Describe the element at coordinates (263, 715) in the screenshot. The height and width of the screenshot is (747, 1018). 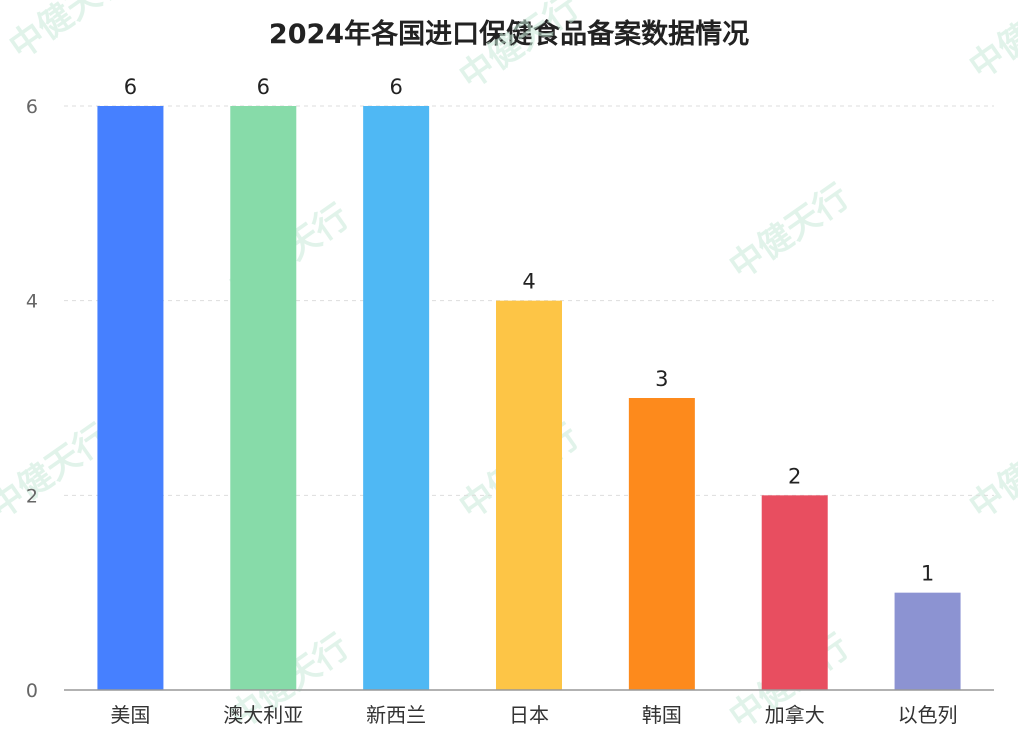
I see `x-category-label: 澳大利亚` at that location.